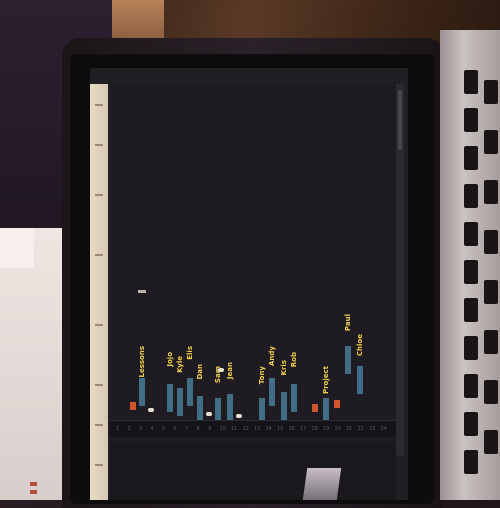 The image size is (500, 508). I want to click on timeline-tick-label: 22, so click(360, 429).